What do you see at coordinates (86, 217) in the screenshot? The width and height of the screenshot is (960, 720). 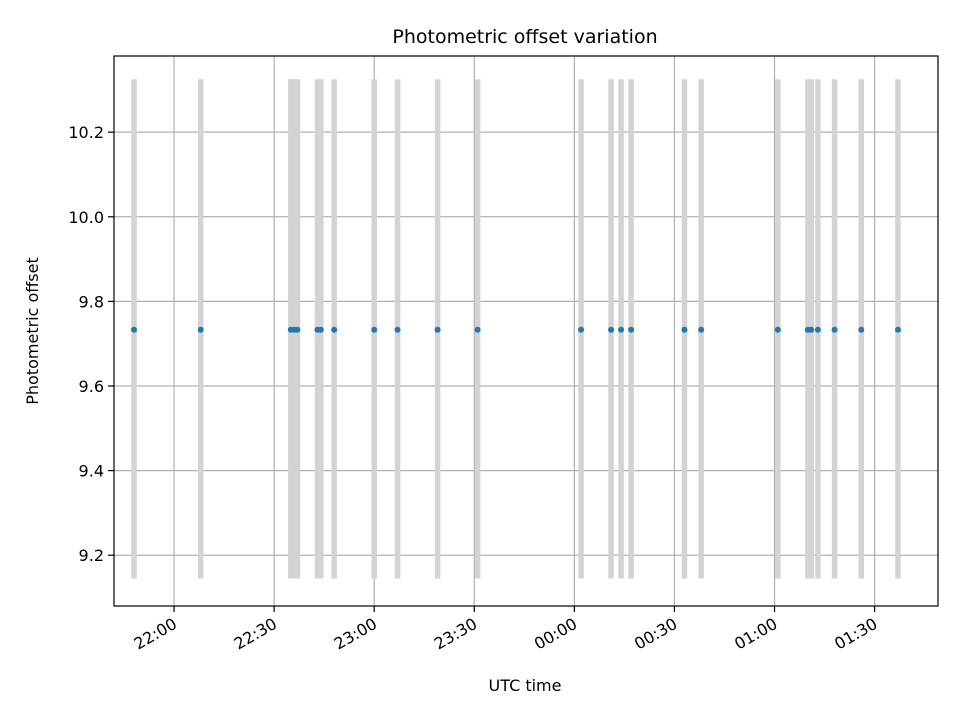 I see `y-tick-label: 10.0` at bounding box center [86, 217].